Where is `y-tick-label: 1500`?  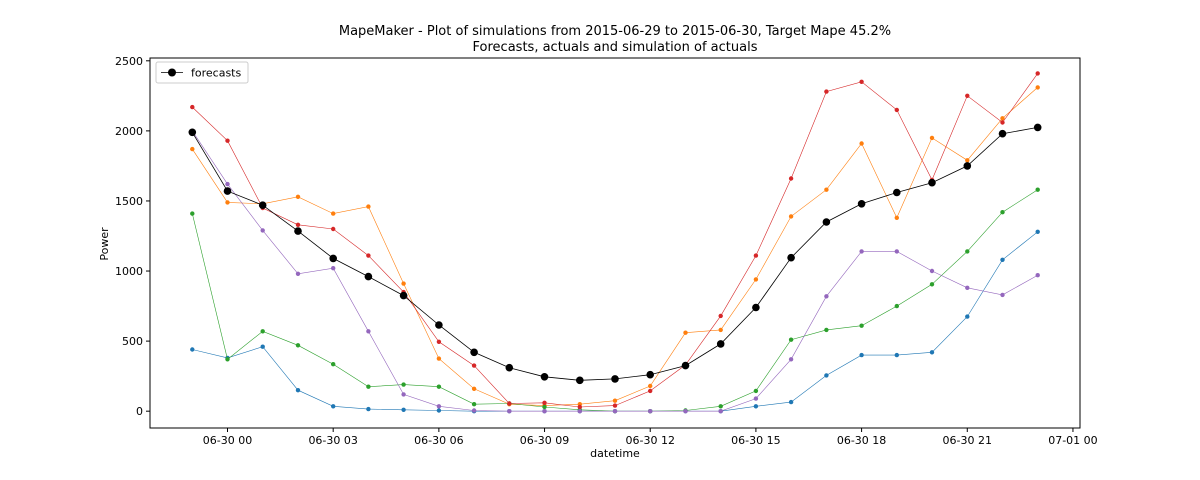 y-tick-label: 1500 is located at coordinates (129, 201).